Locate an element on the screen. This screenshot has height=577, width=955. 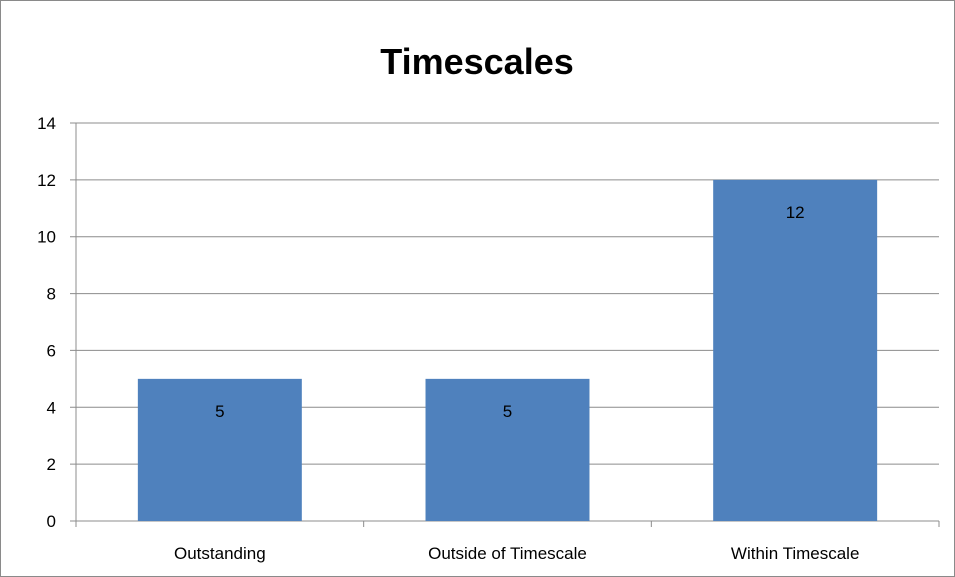
bar-data-label: 12 is located at coordinates (795, 212).